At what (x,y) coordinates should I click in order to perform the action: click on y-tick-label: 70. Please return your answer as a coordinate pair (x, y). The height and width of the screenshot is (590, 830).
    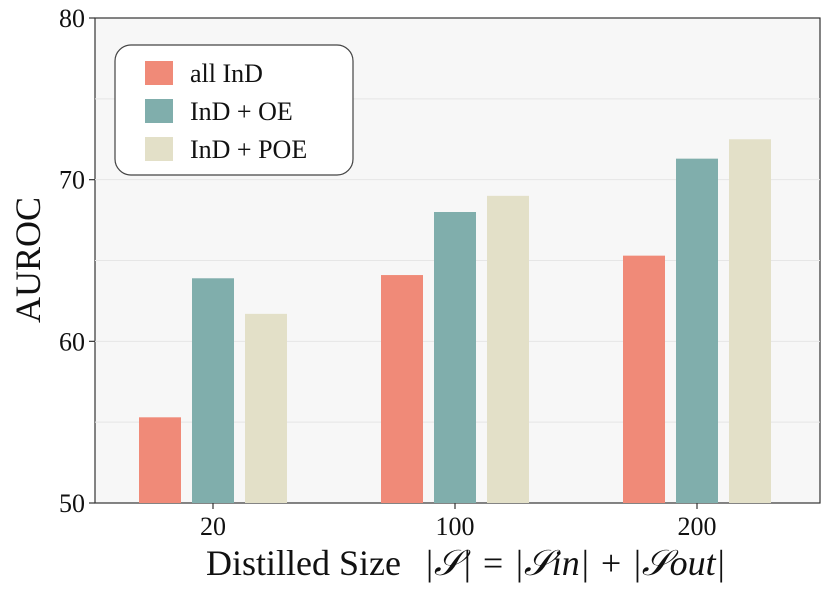
    Looking at the image, I should click on (72, 180).